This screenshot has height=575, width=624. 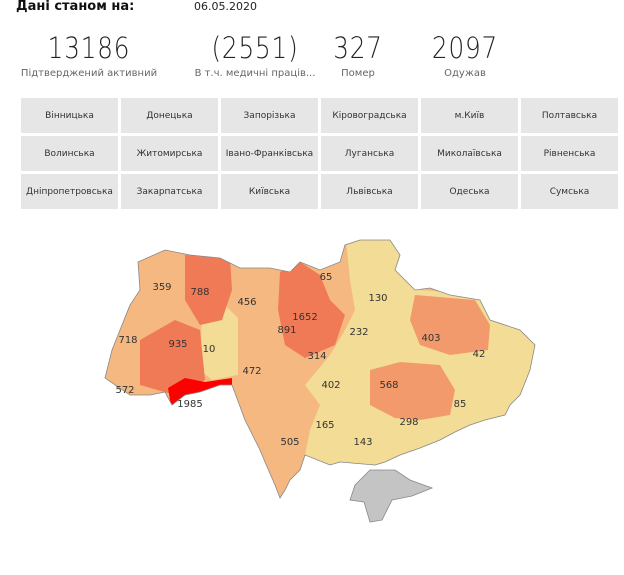 What do you see at coordinates (412, 391) in the screenshot?
I see `region-dnipro` at bounding box center [412, 391].